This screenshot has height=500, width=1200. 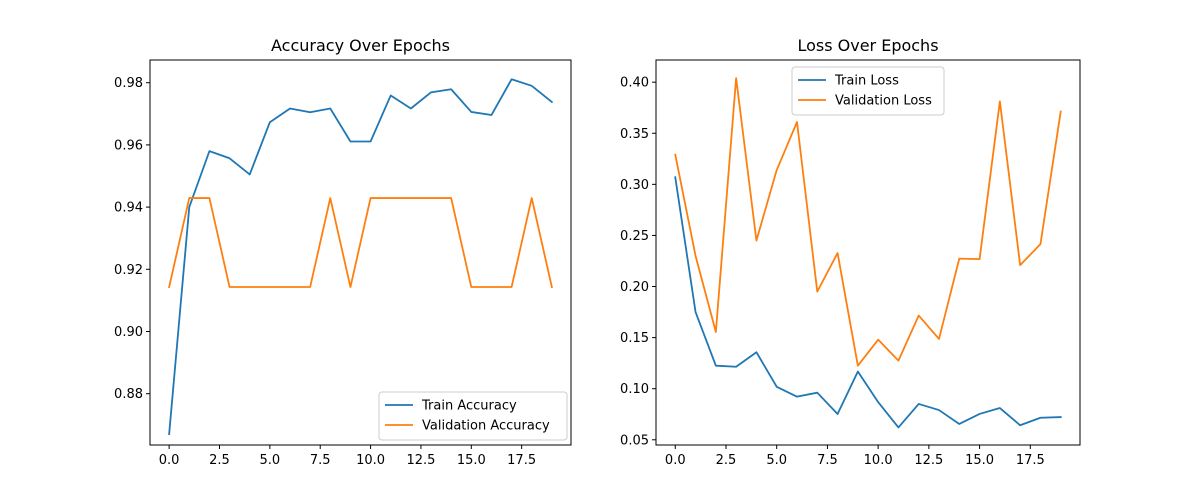 What do you see at coordinates (128, 332) in the screenshot?
I see `accuracy-y-tick-label: 0.90` at bounding box center [128, 332].